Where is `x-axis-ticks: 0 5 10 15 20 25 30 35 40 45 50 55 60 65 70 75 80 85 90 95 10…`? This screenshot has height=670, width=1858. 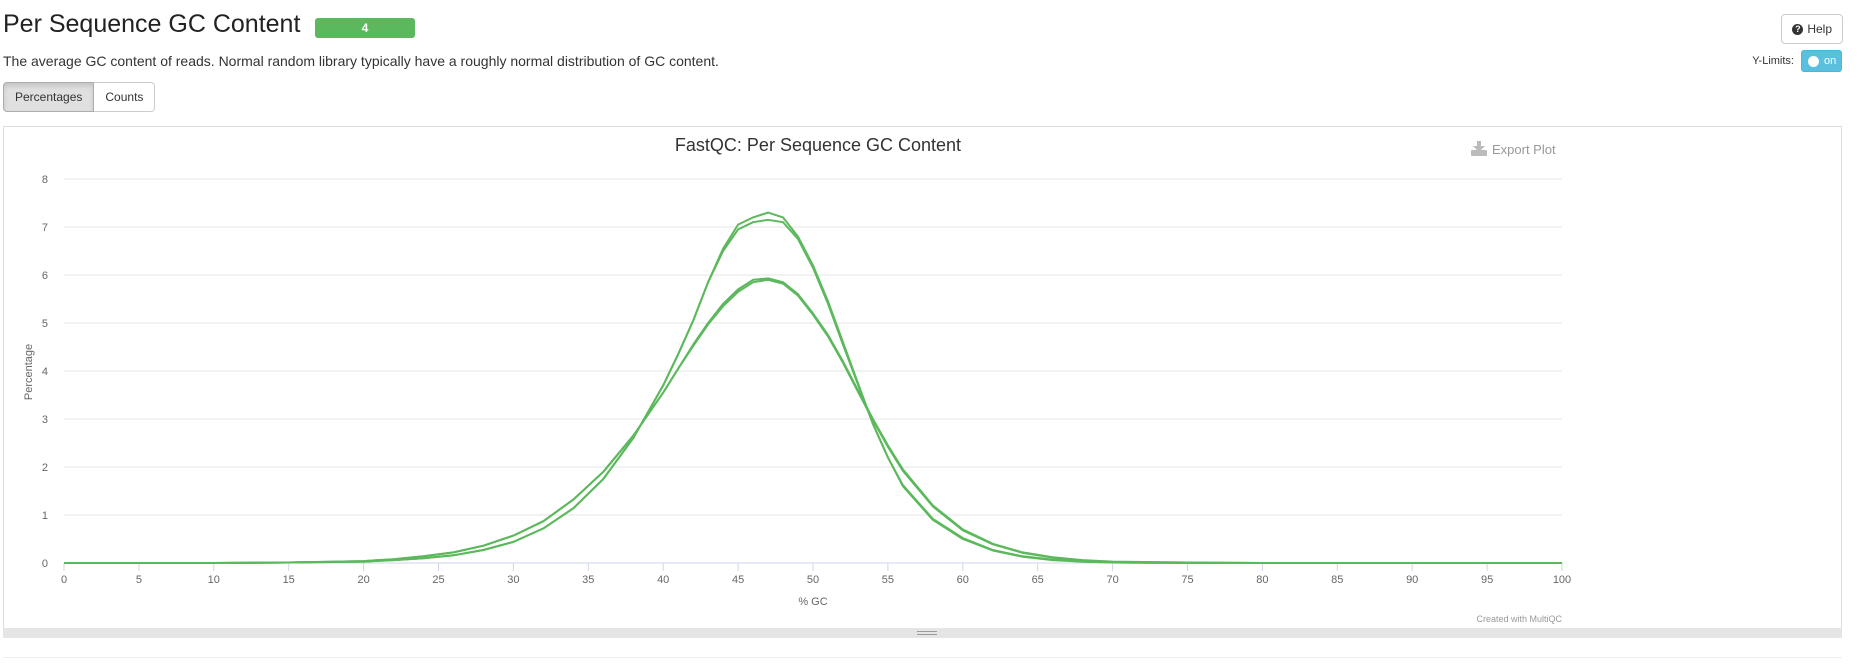
x-axis-ticks: 0 5 10 15 20 25 30 35 40 45 50 55 60 65 70 75 80 85 90 95 10… is located at coordinates (816, 574).